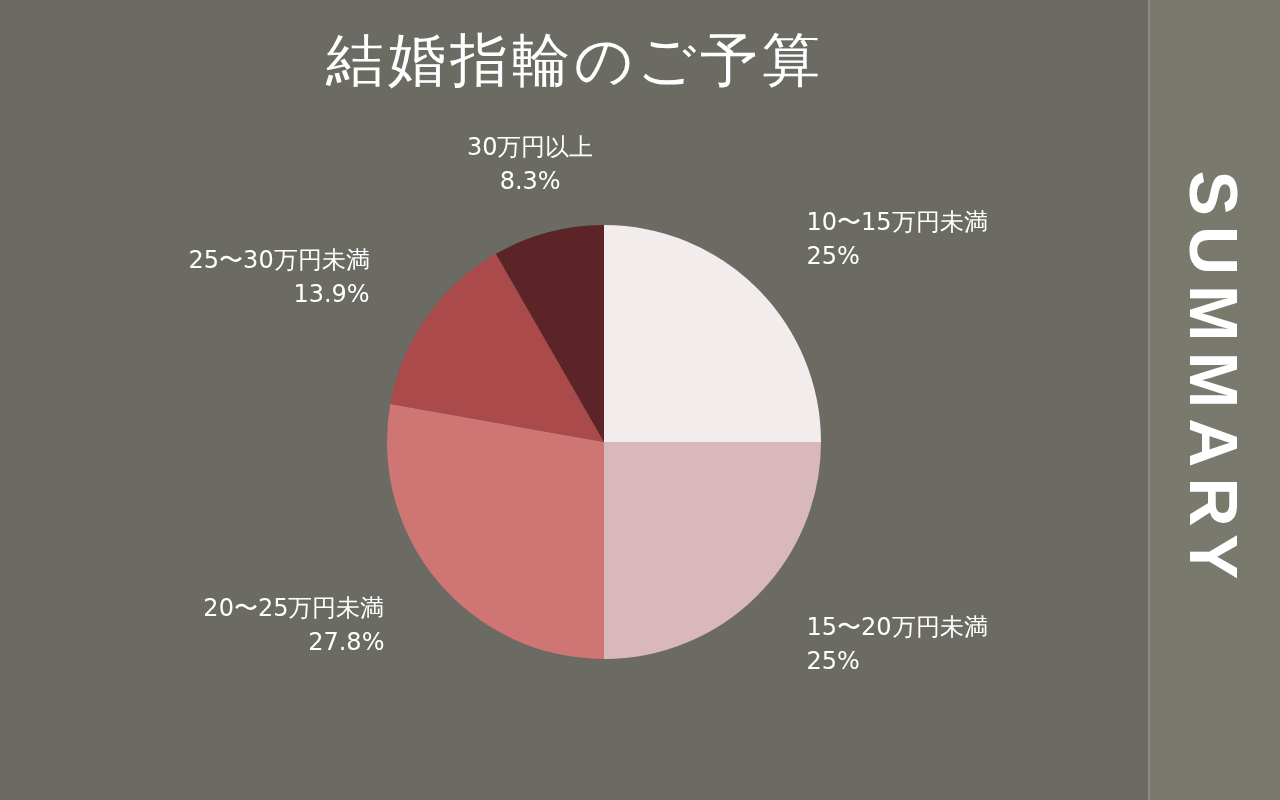  What do you see at coordinates (897, 221) in the screenshot?
I see `slice-label: 10〜15万円未満` at bounding box center [897, 221].